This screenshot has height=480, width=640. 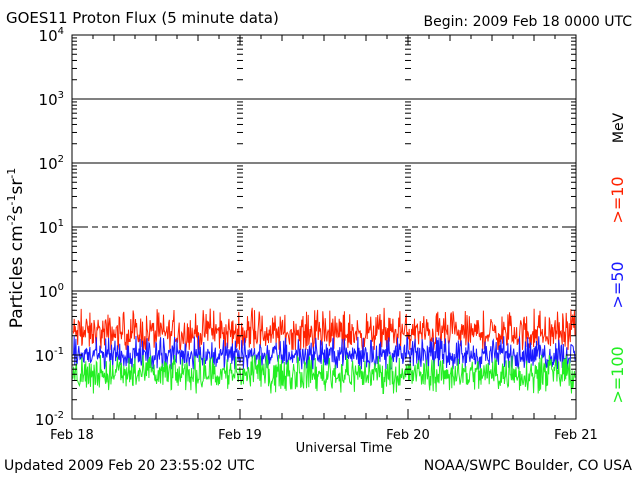 I want to click on begin-time: Begin: 2009 Feb 18 0000 UTC, so click(x=527, y=22).